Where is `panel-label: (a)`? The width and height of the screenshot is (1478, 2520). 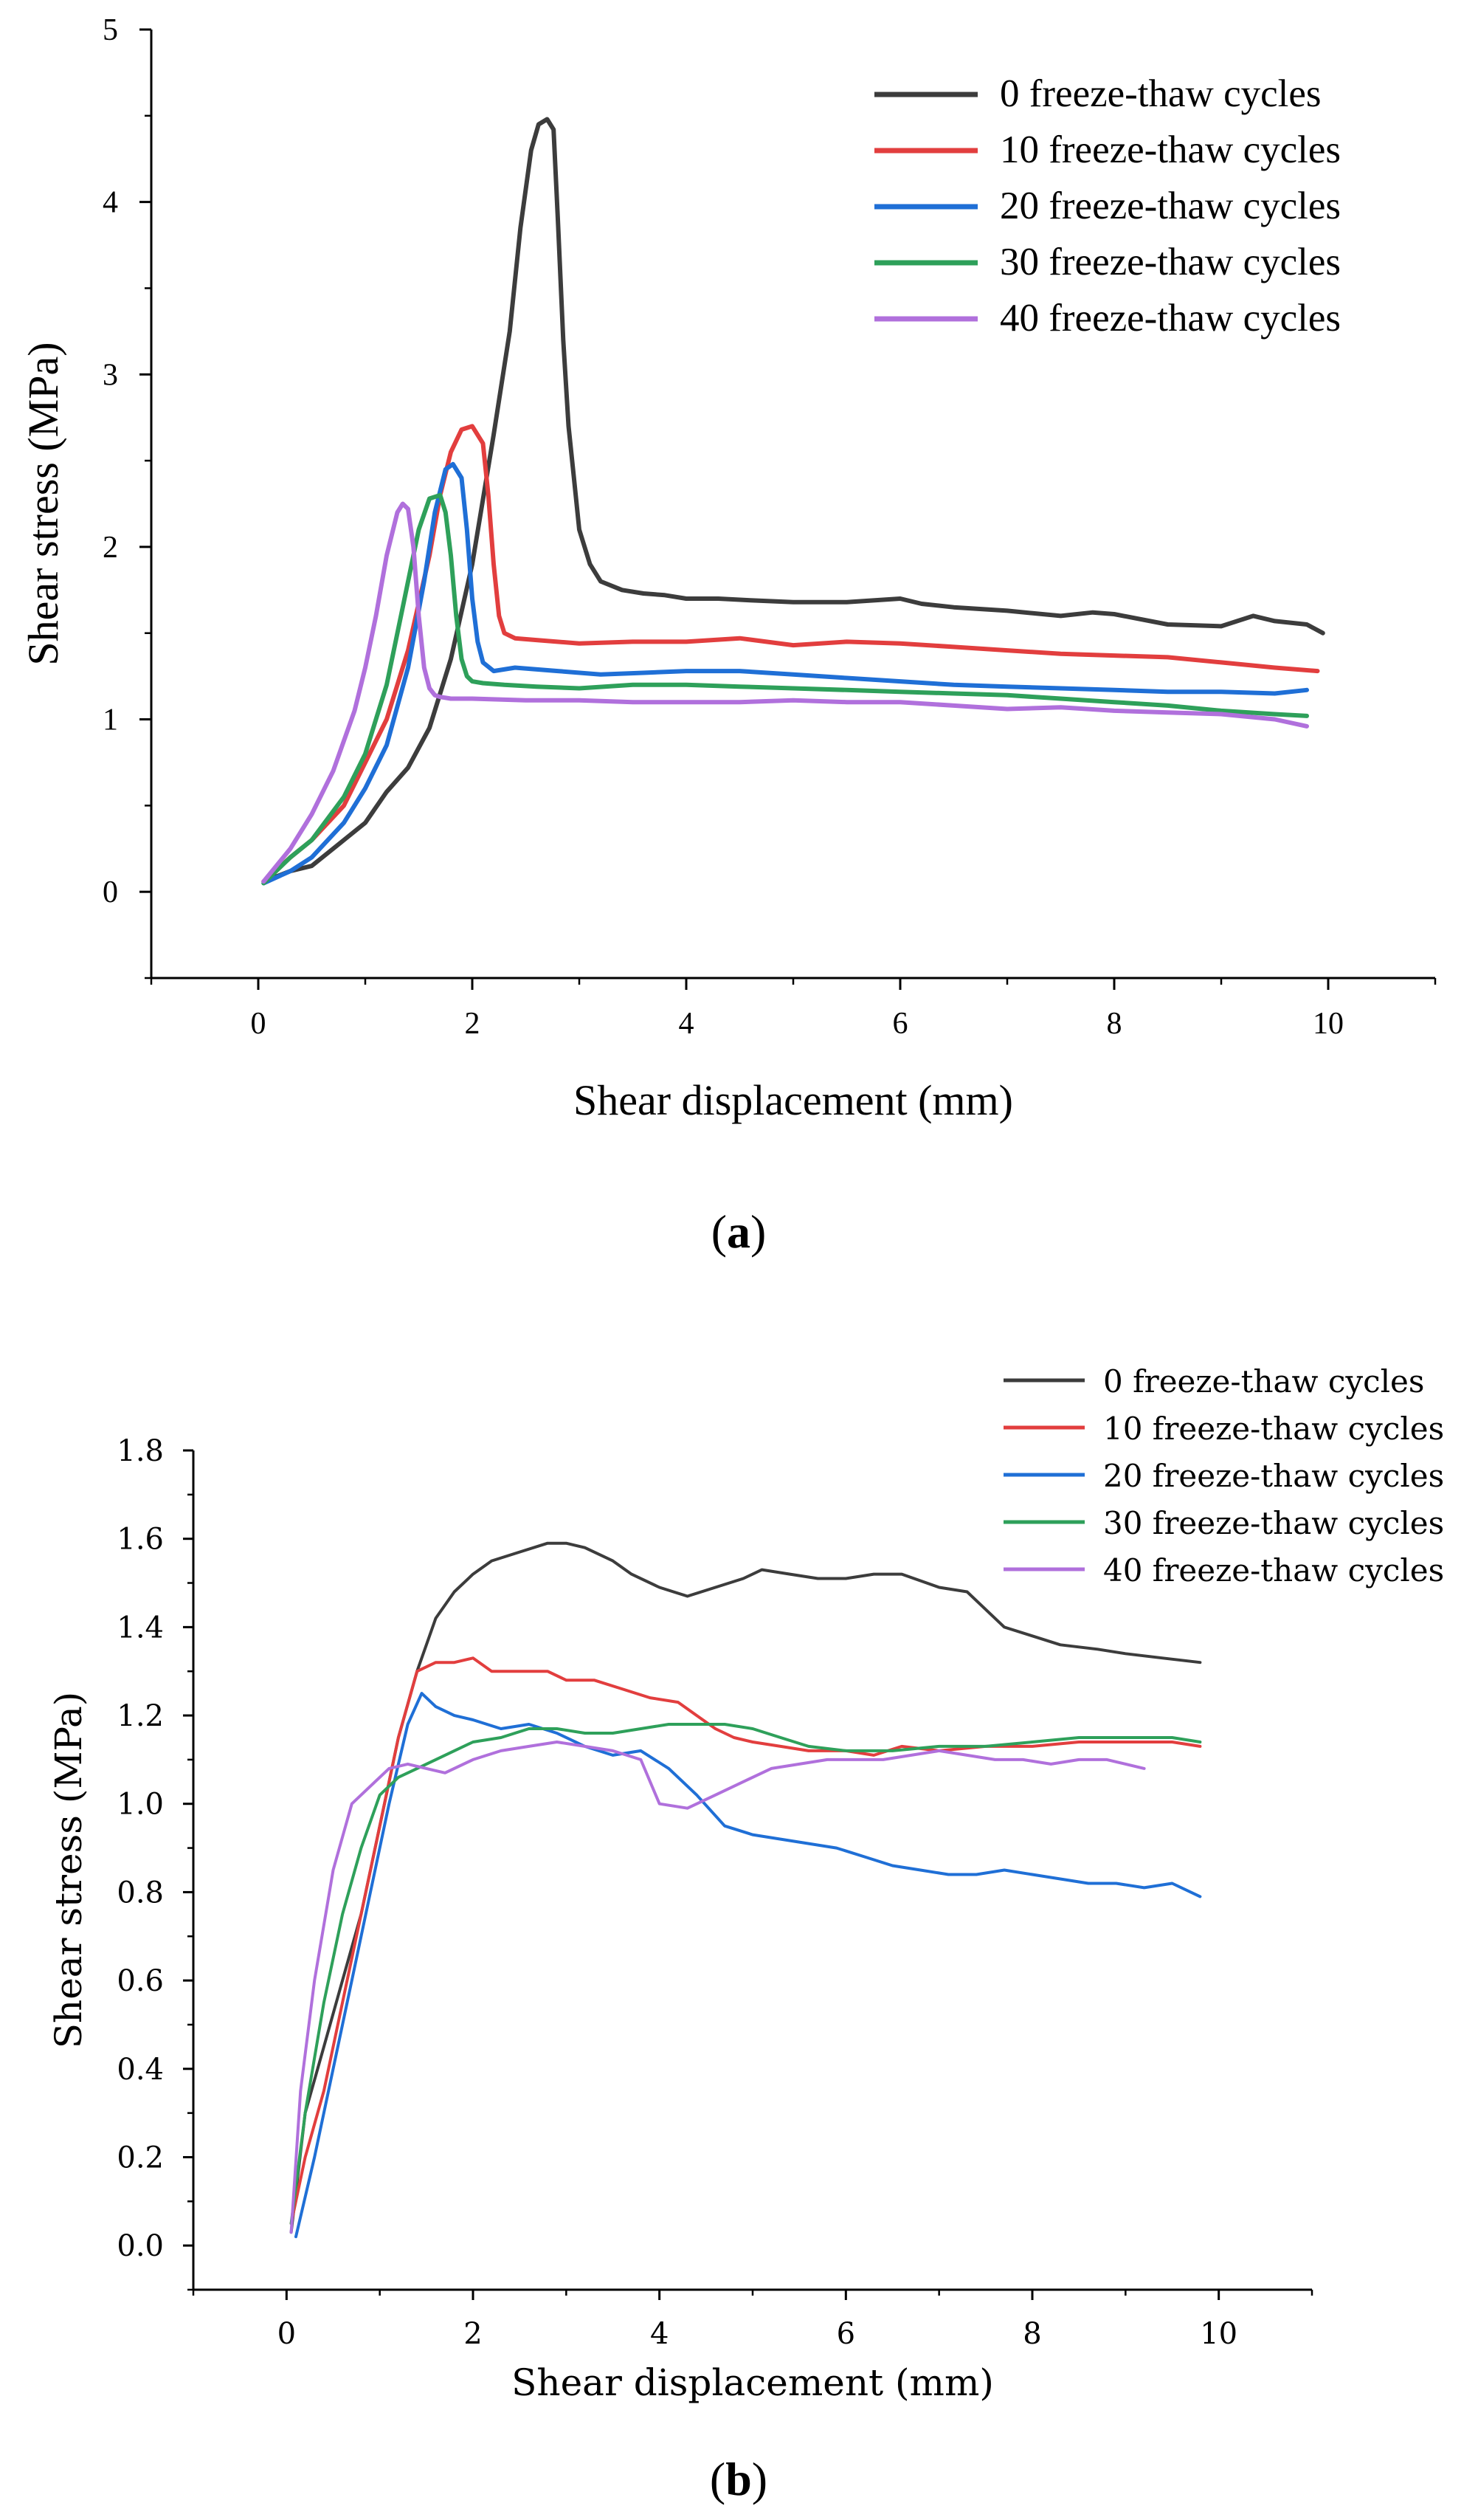 panel-label: (a) is located at coordinates (739, 1231).